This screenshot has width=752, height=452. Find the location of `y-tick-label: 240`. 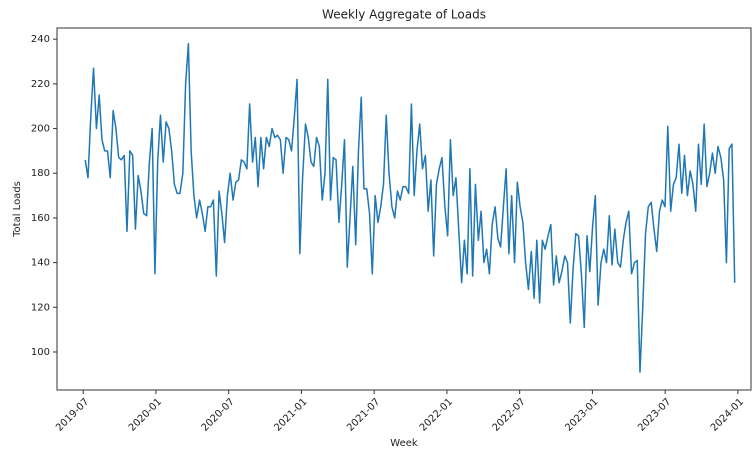

y-tick-label: 240 is located at coordinates (40, 39).